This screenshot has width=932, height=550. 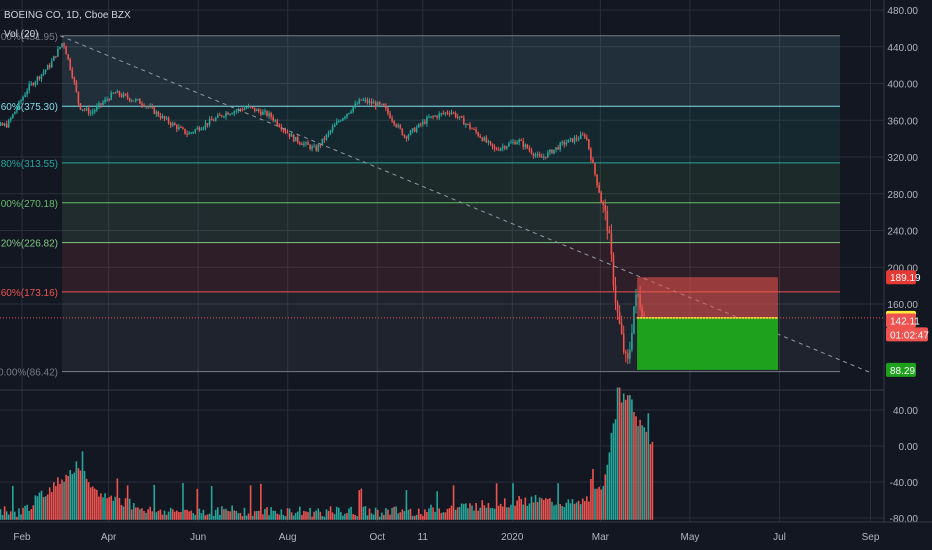 I want to click on fib-zone, so click(x=451, y=134).